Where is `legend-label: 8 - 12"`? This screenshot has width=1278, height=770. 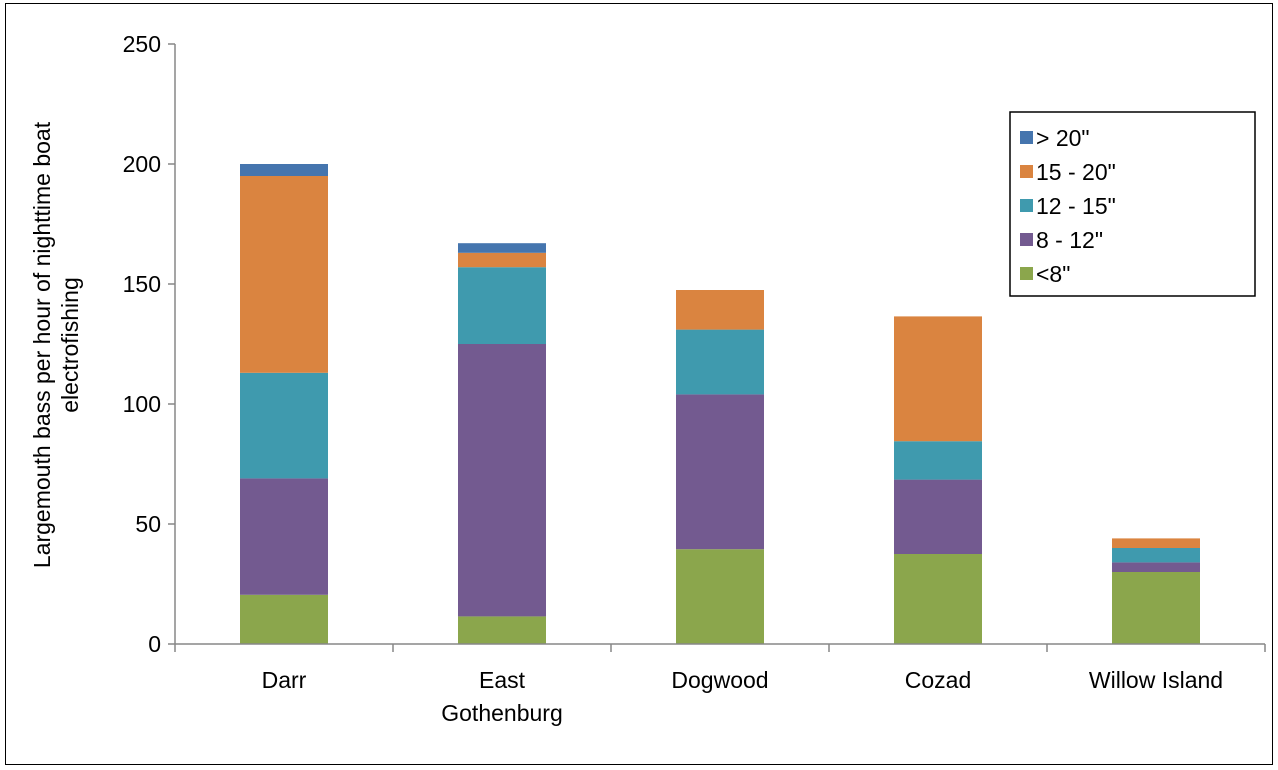 legend-label: 8 - 12" is located at coordinates (1069, 240).